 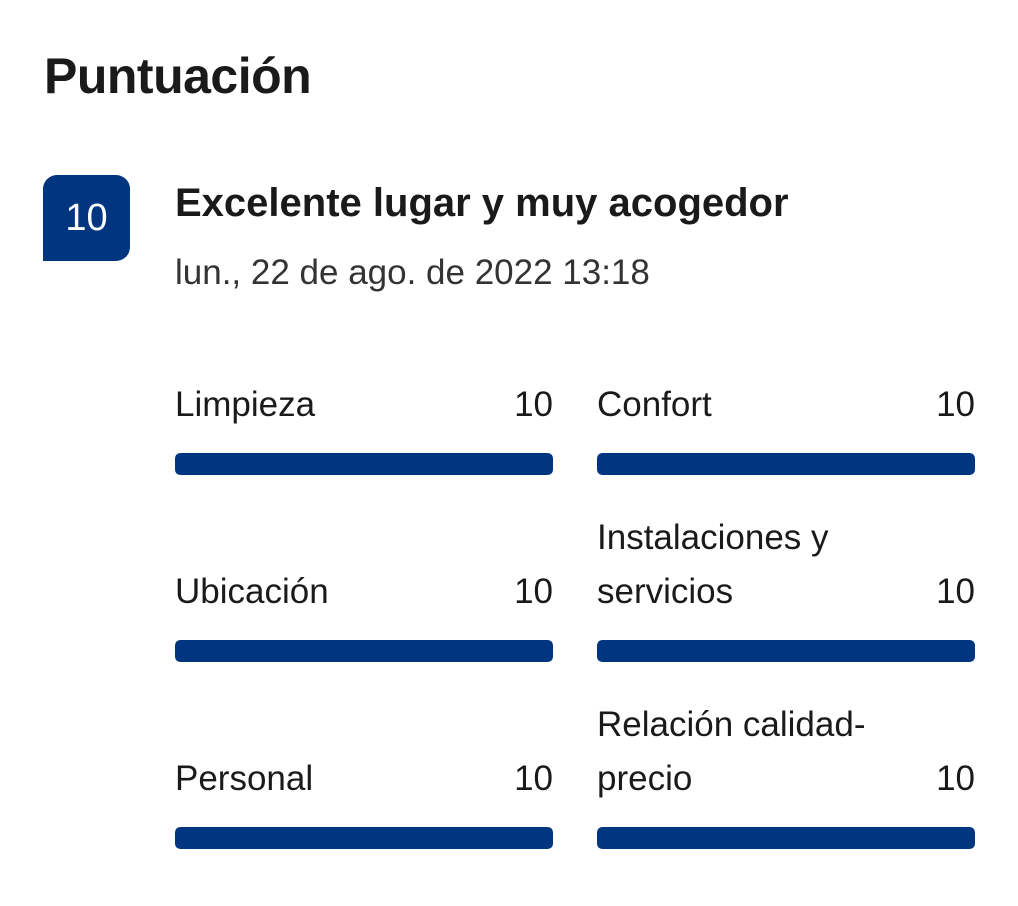 I want to click on category-facilities: Instalaciones y servicios 10, so click(x=786, y=586).